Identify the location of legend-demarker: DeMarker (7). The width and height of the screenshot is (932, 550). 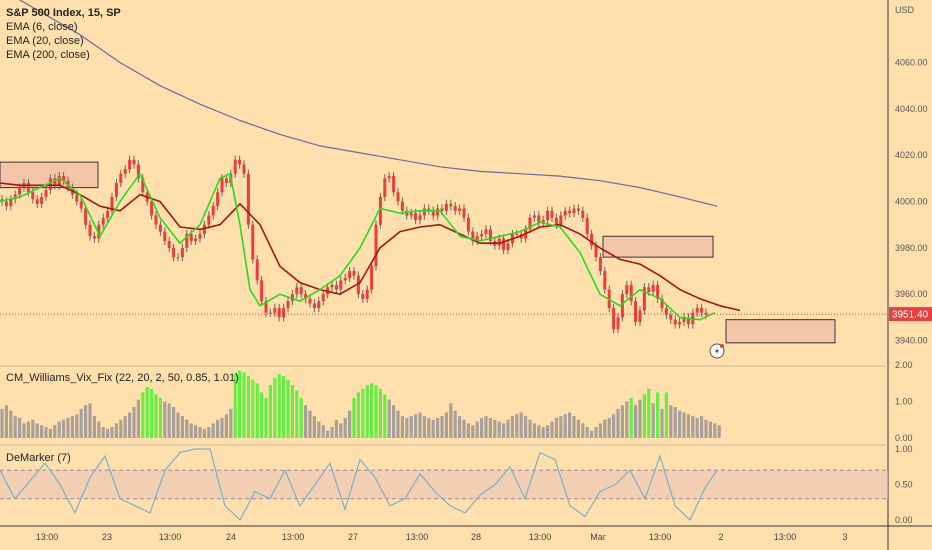
(38, 458).